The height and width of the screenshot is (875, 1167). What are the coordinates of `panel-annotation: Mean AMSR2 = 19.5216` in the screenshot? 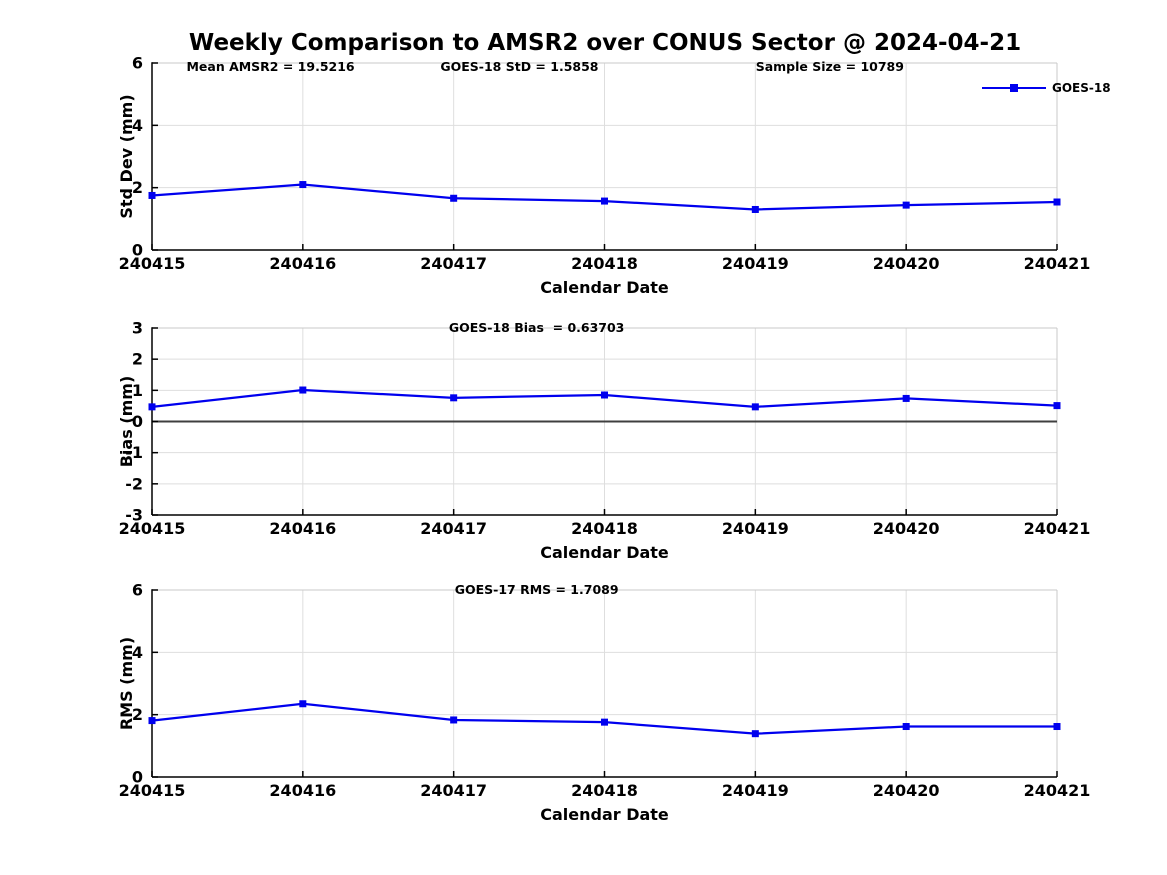 It's located at (270, 66).